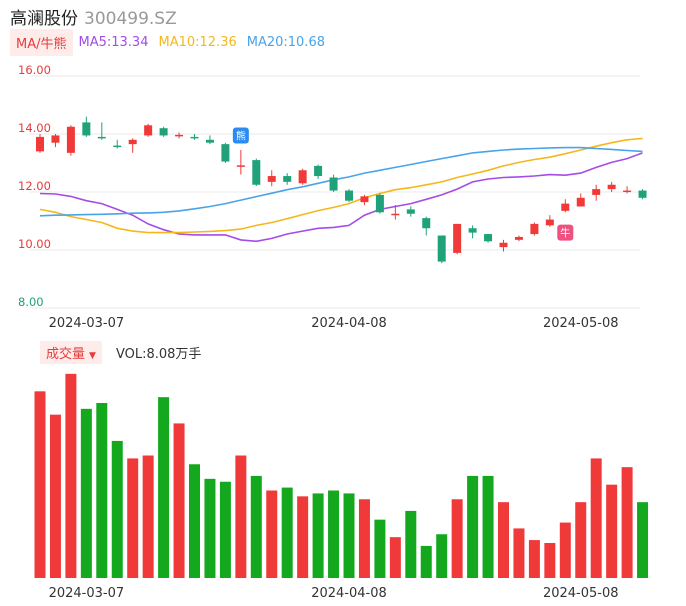  I want to click on volume-indicator-dropdown: 成交量 ▼, so click(71, 352).